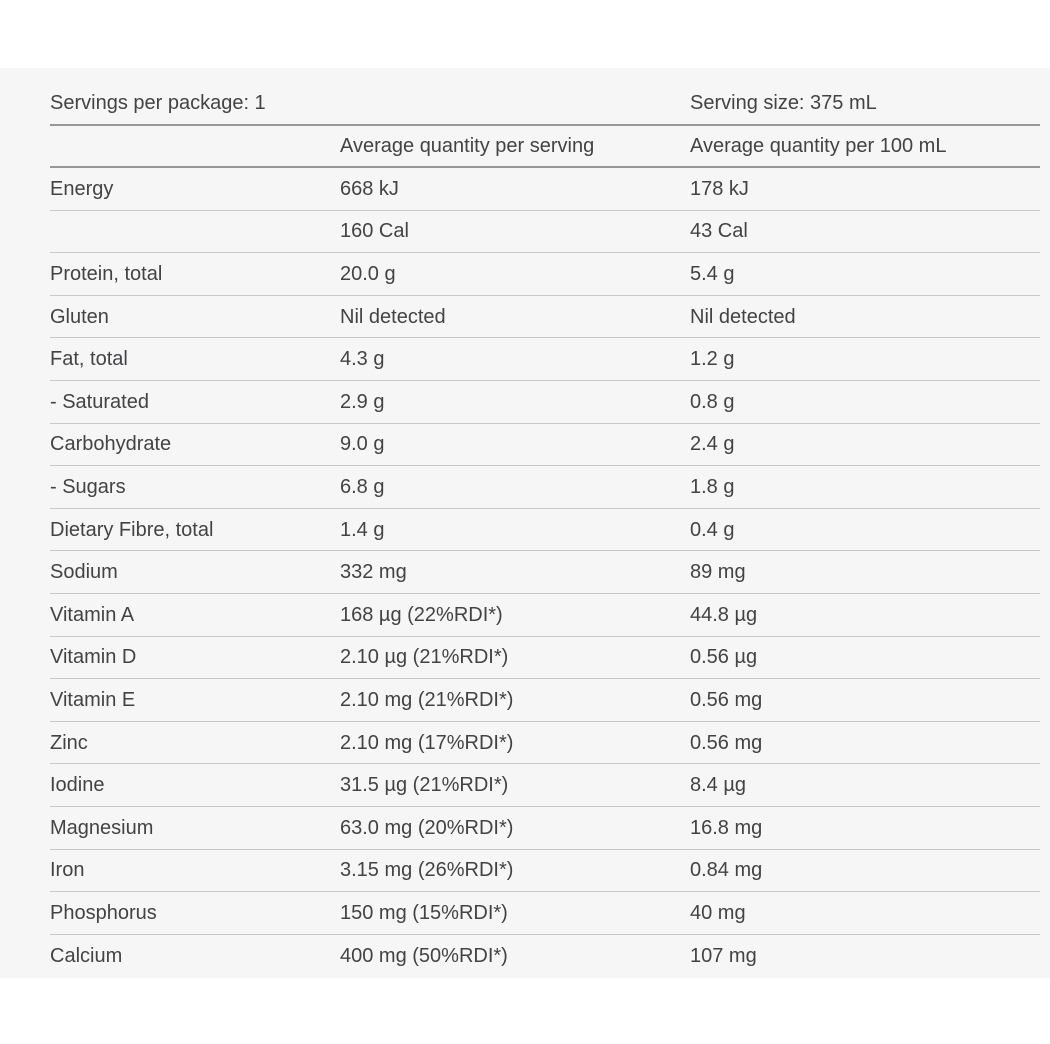  I want to click on row-per-100ml: 0.4 g, so click(712, 529).